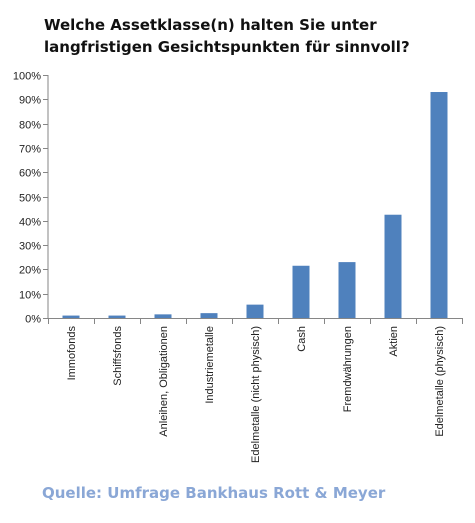 The width and height of the screenshot is (475, 523). I want to click on y-tick-label: 40%, so click(30, 223).